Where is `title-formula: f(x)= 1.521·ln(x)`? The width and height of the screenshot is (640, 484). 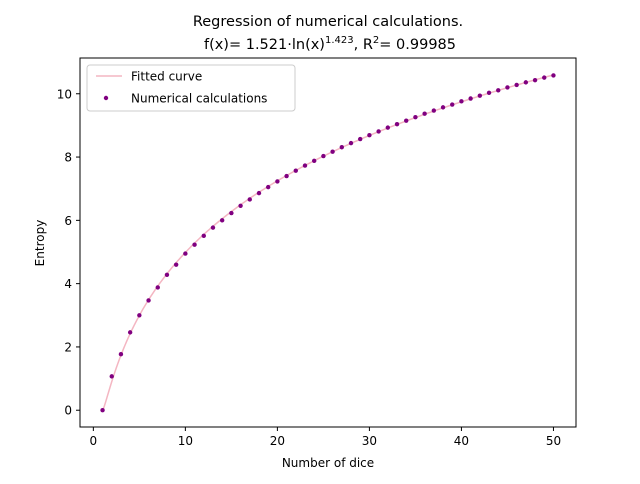
title-formula: f(x)= 1.521·ln(x) is located at coordinates (264, 45).